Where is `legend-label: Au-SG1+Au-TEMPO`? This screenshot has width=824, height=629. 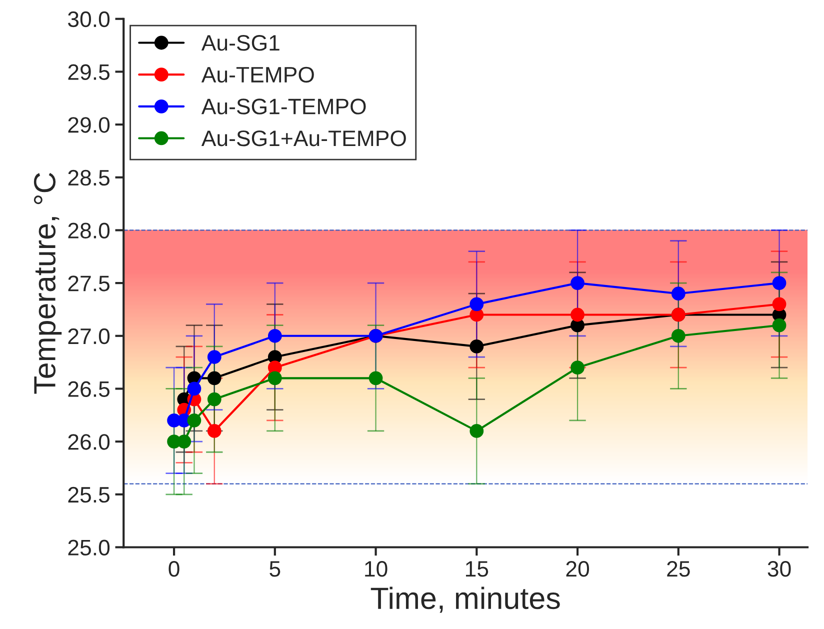
legend-label: Au-SG1+Au-TEMPO is located at coordinates (303, 138).